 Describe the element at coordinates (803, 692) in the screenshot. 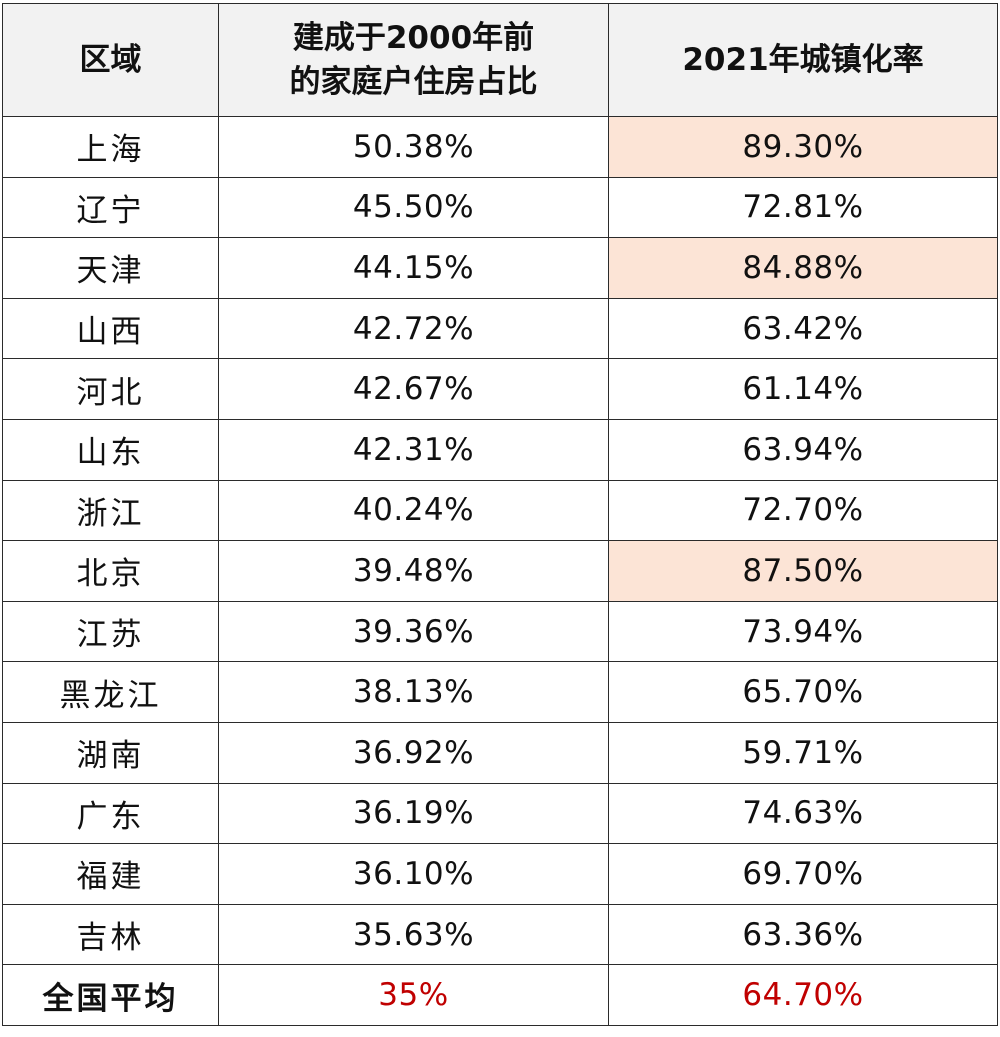

I see `urbanization-rate-cell: 65.70%` at that location.